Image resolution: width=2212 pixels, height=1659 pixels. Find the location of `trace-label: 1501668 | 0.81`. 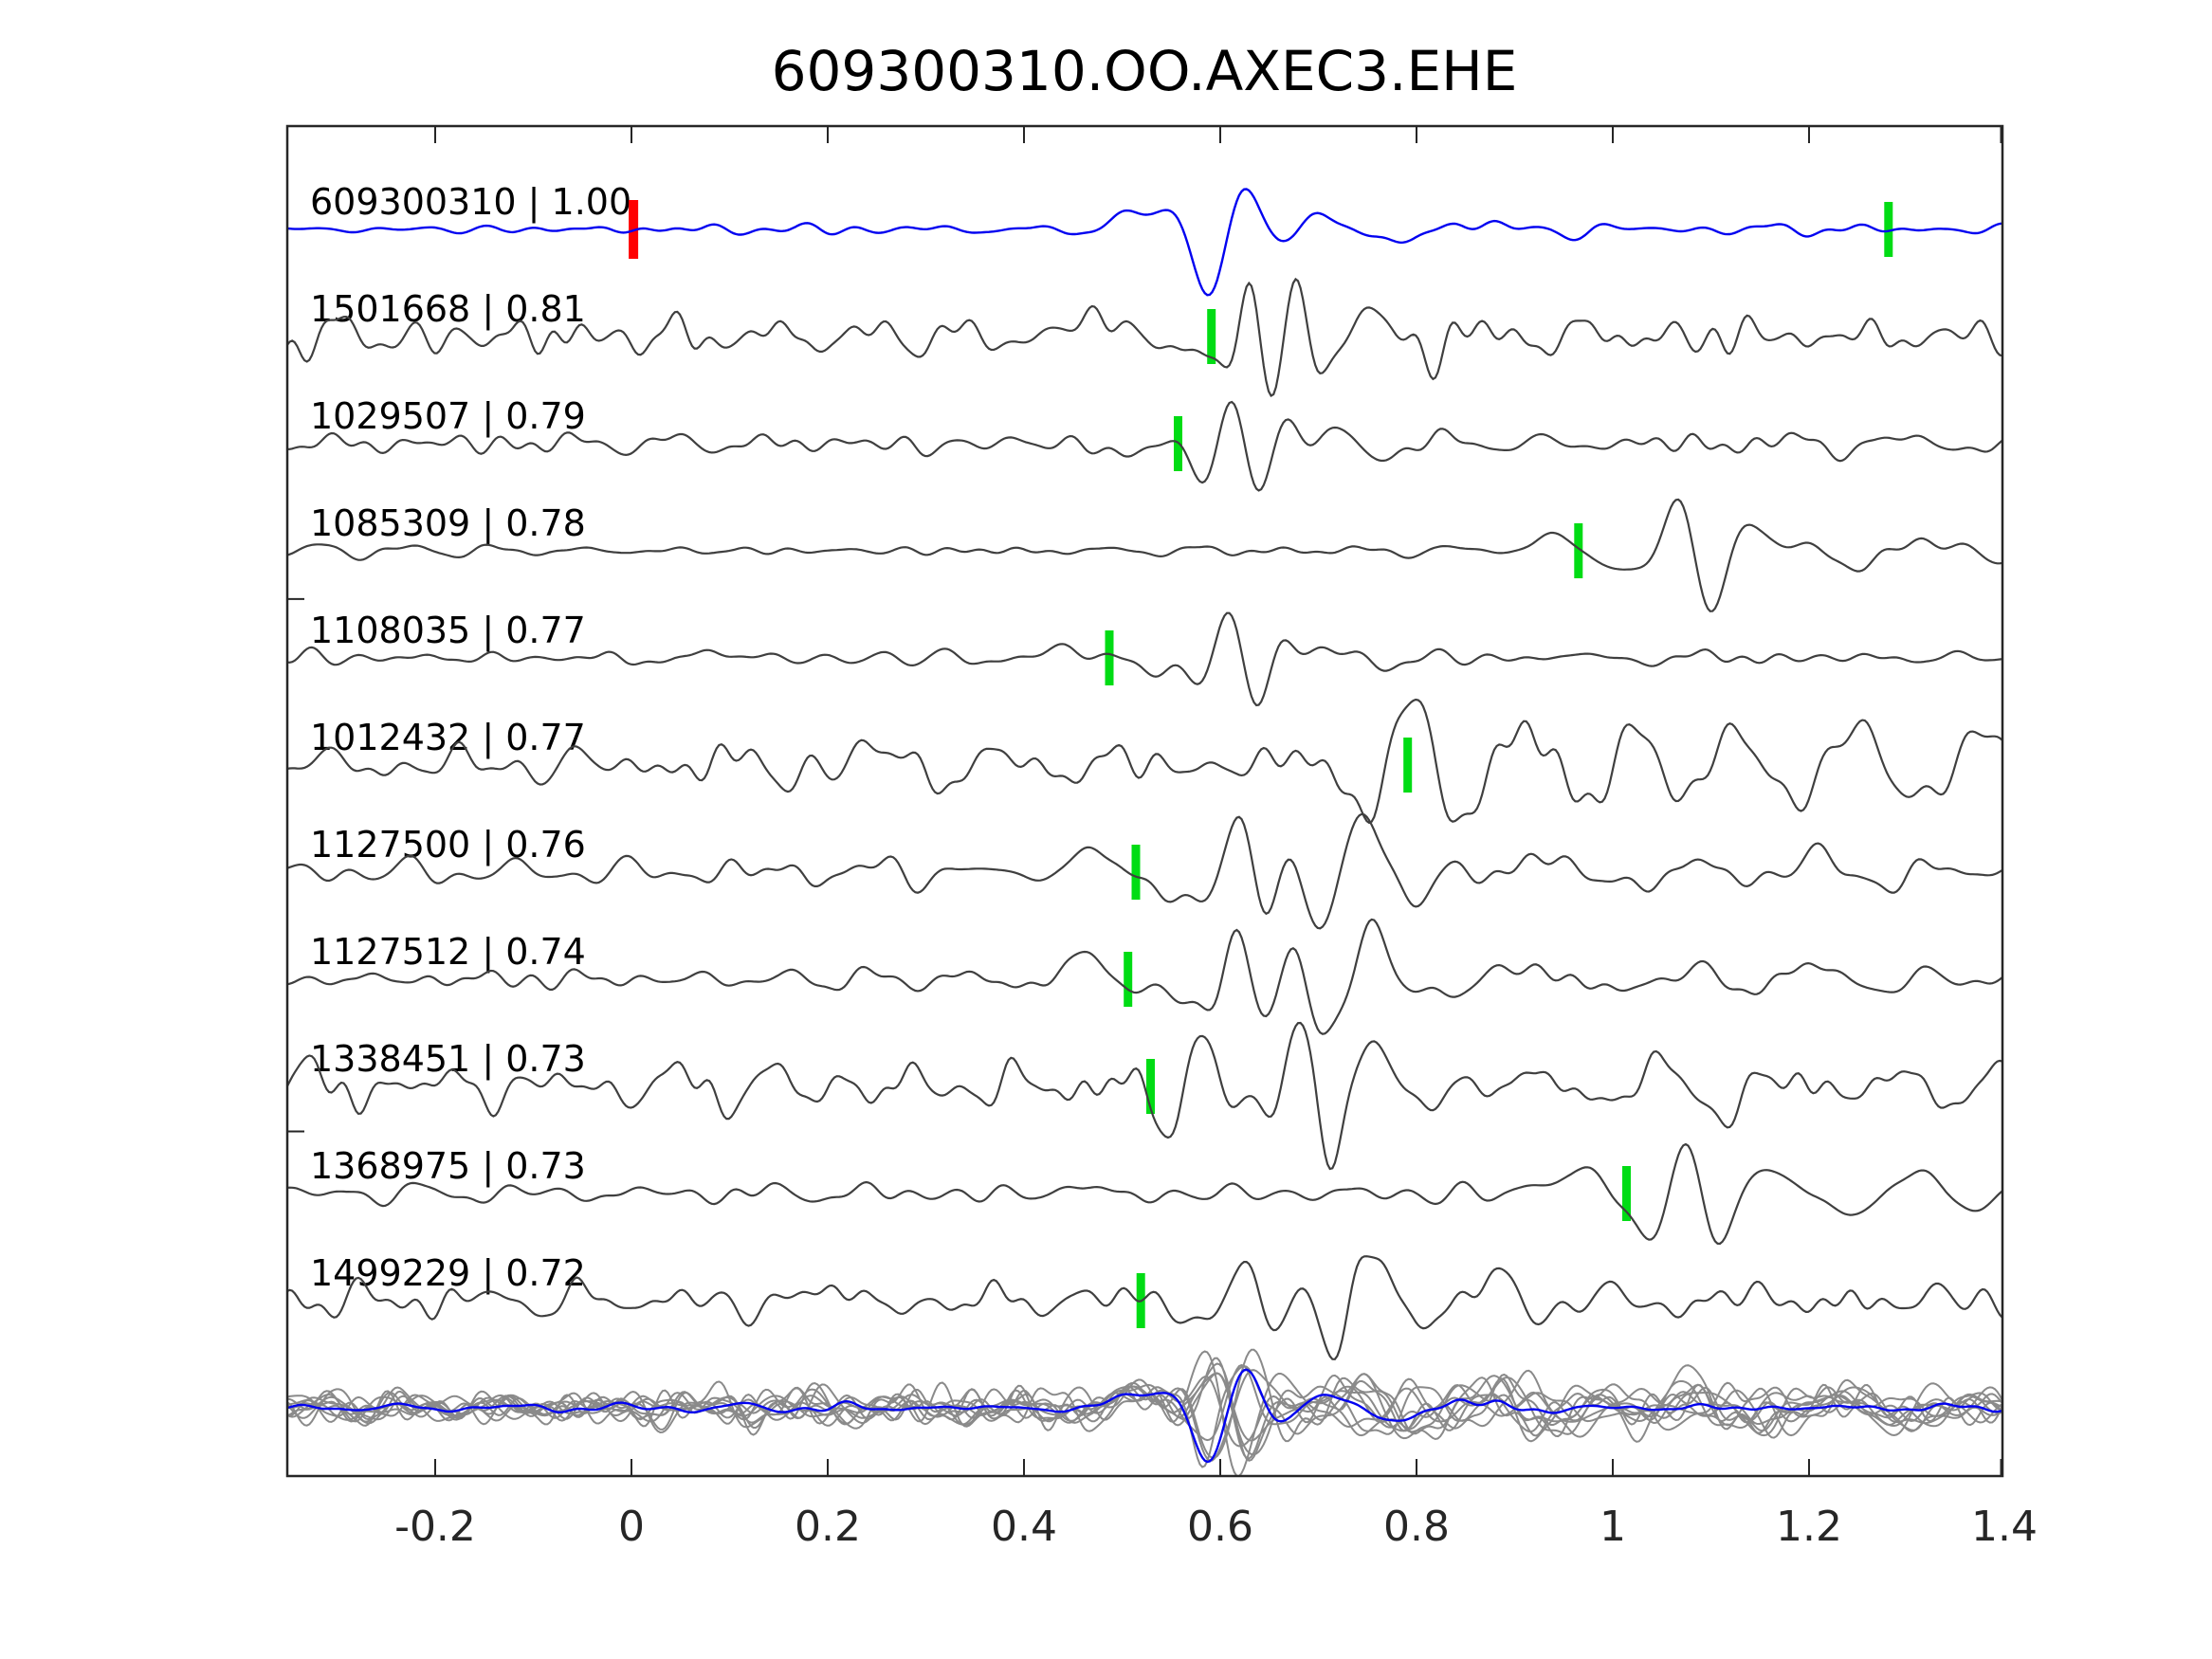

trace-label: 1501668 | 0.81 is located at coordinates (448, 309).